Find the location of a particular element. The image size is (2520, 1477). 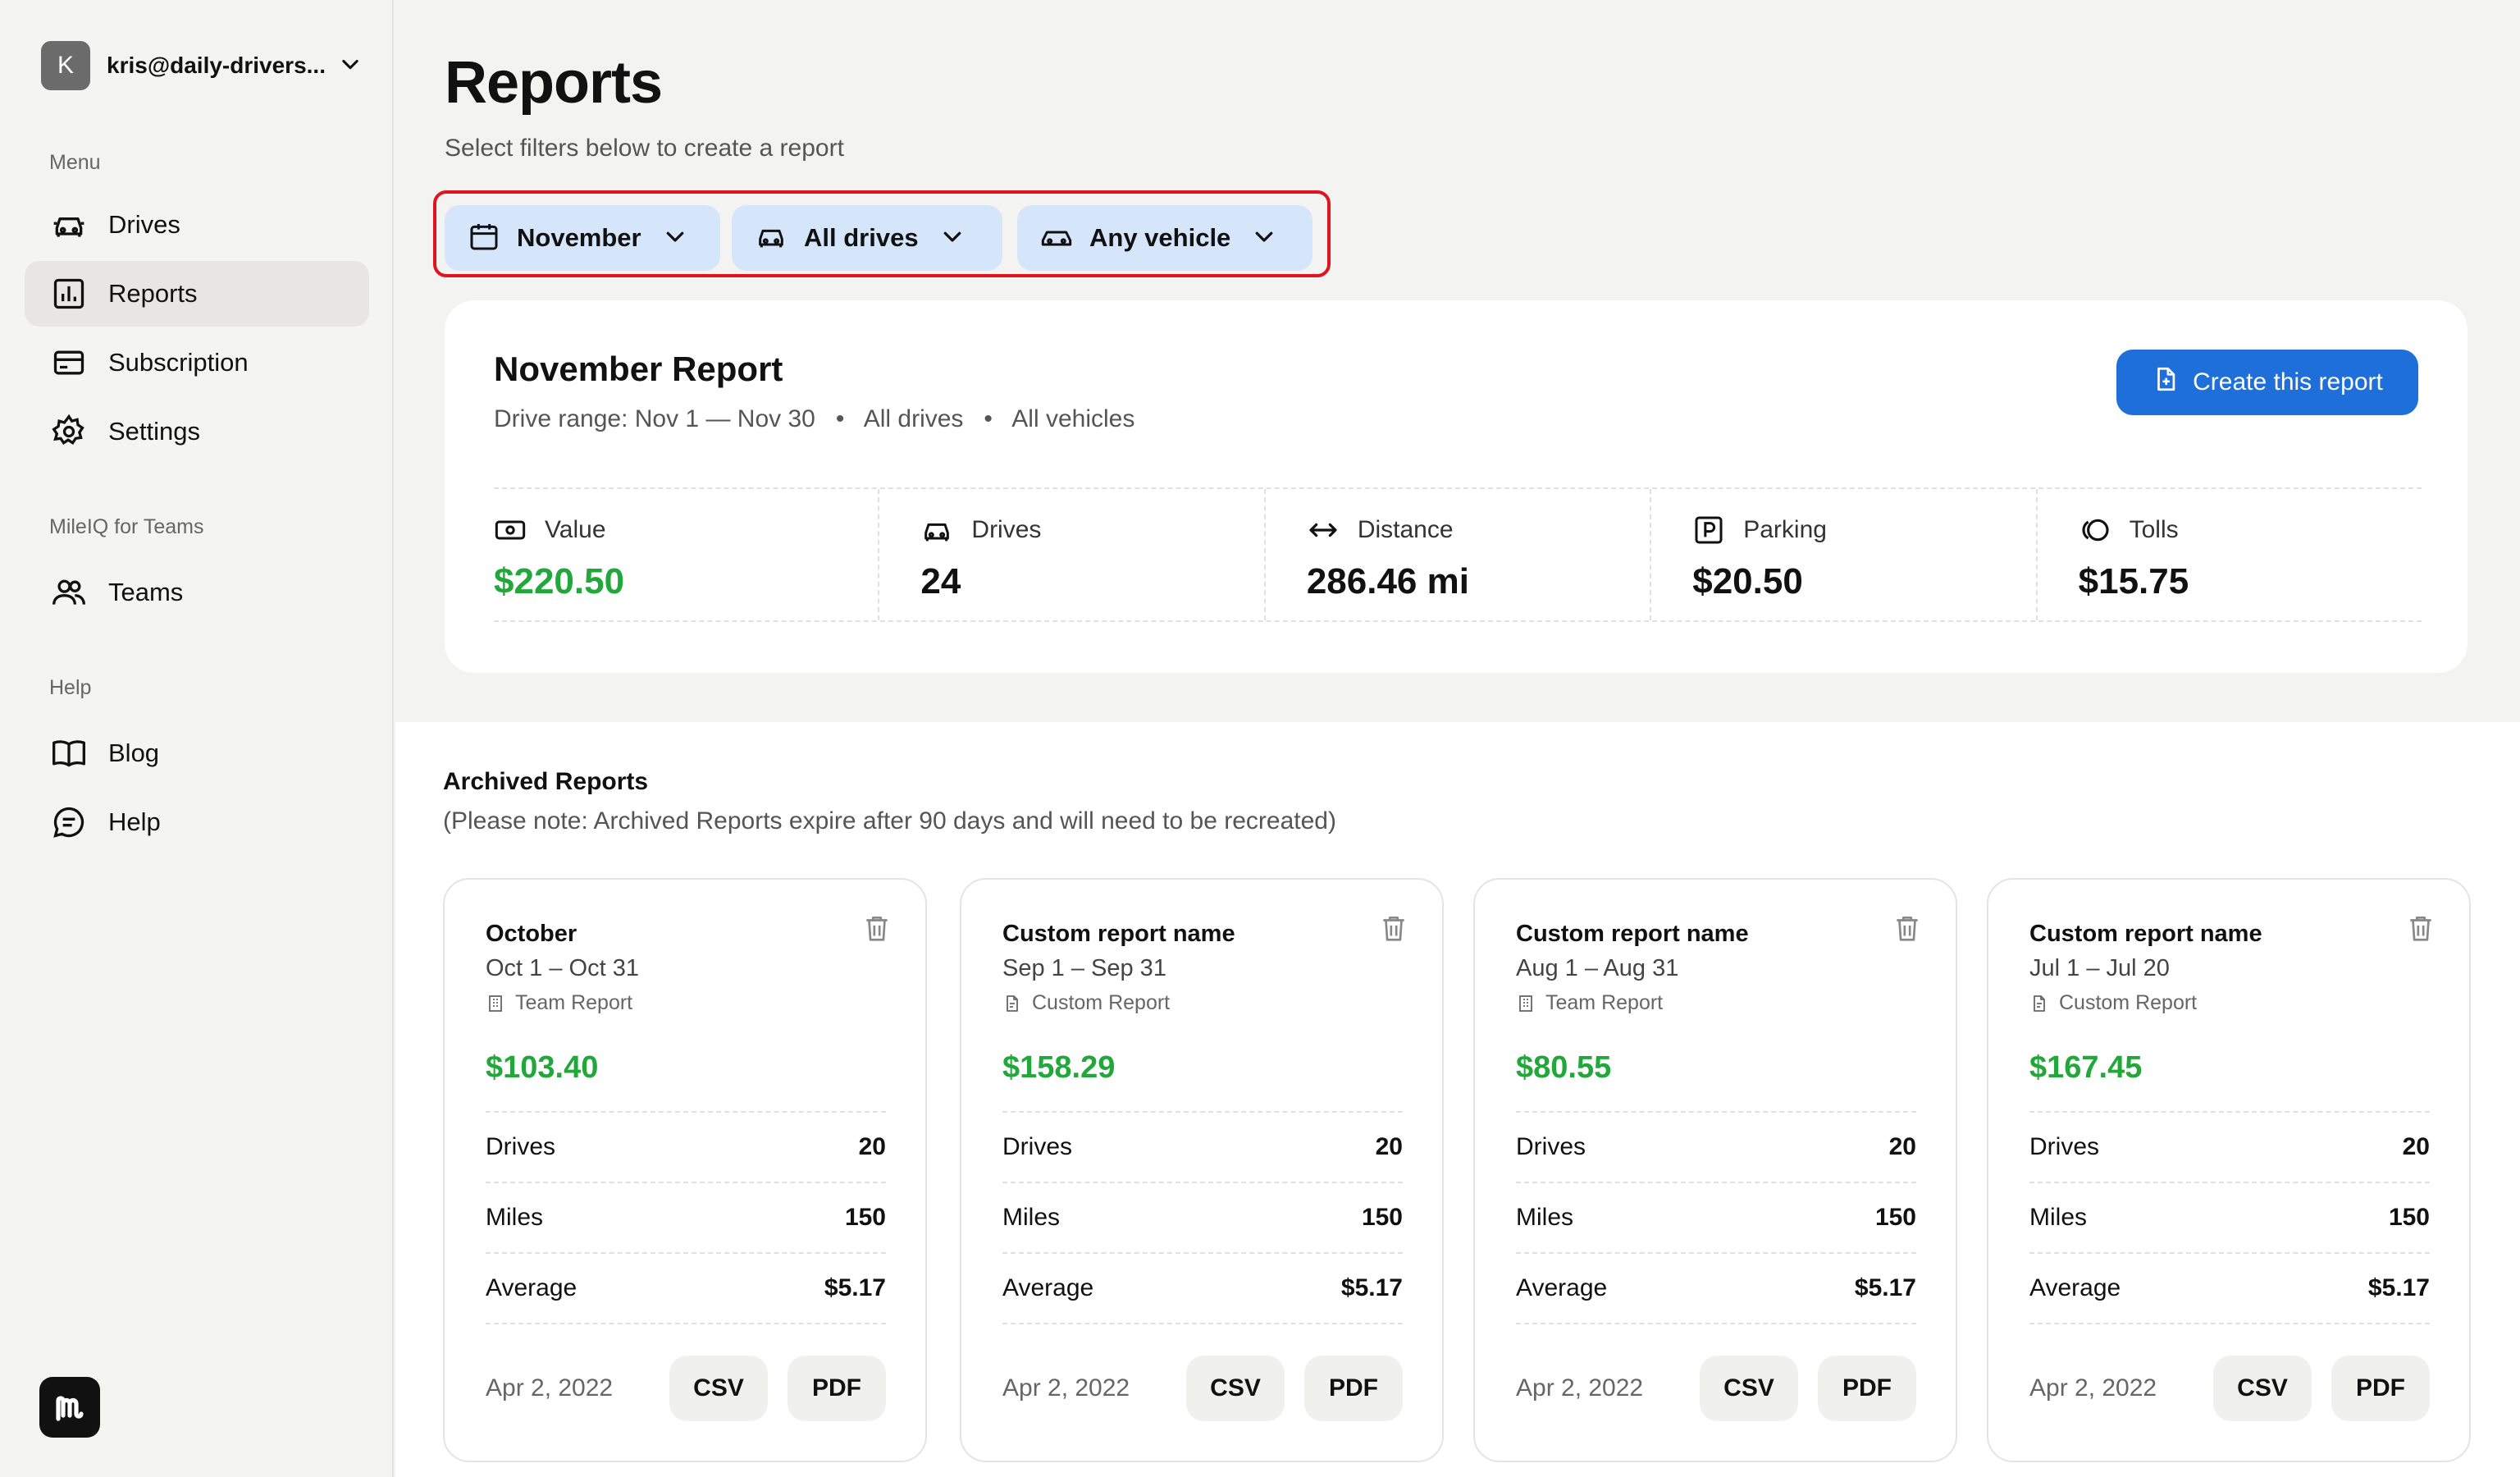

report-title: November Report is located at coordinates (639, 369).